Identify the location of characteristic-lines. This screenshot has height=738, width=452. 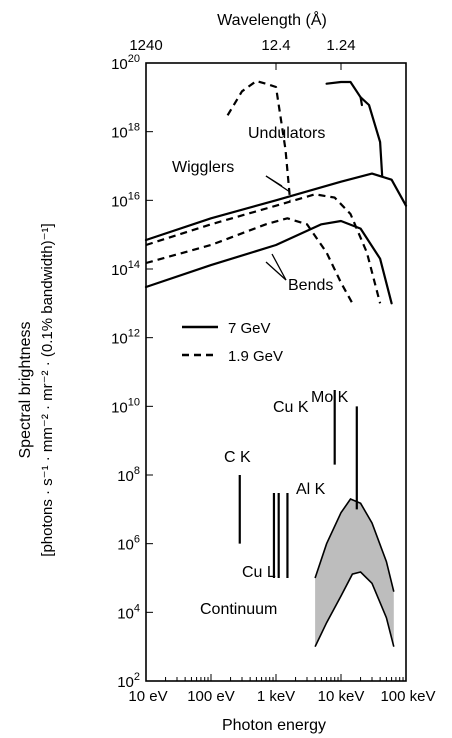
(298, 483).